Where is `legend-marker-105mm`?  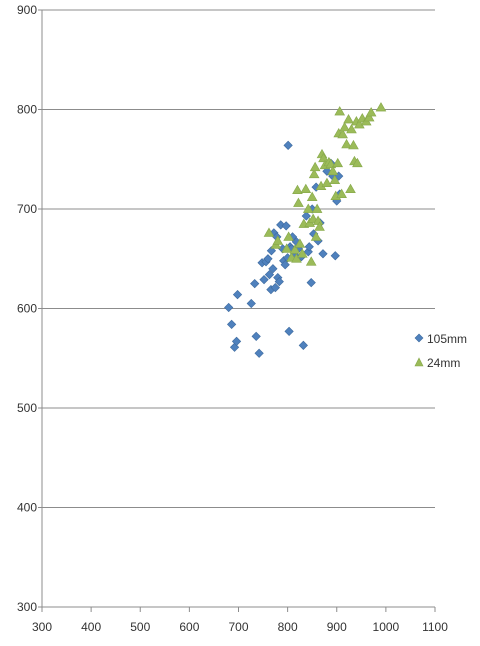 legend-marker-105mm is located at coordinates (419, 338).